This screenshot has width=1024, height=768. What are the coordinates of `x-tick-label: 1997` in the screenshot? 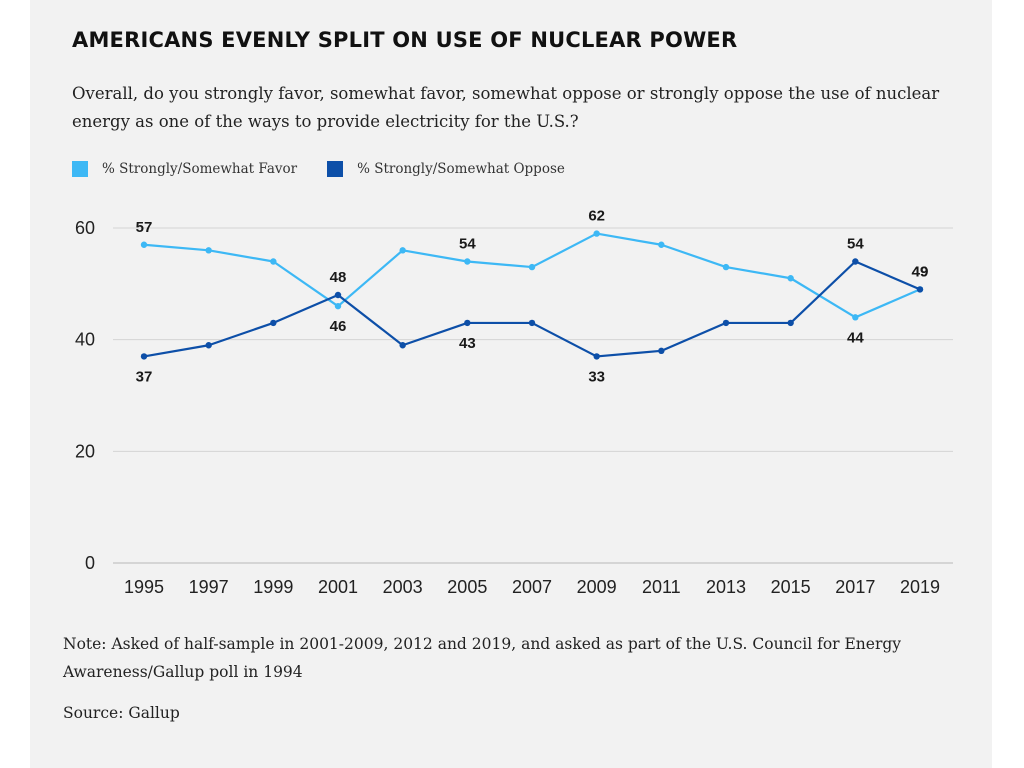 It's located at (209, 587).